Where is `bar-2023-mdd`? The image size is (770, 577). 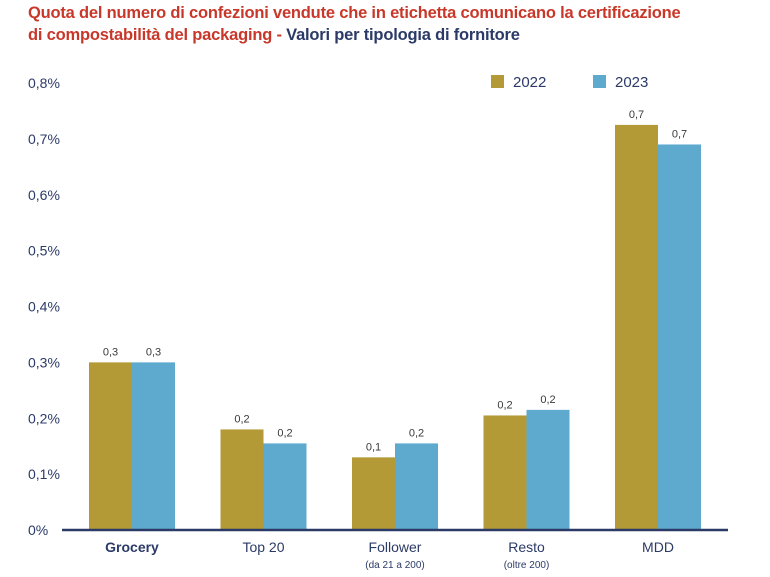
bar-2023-mdd is located at coordinates (679, 337).